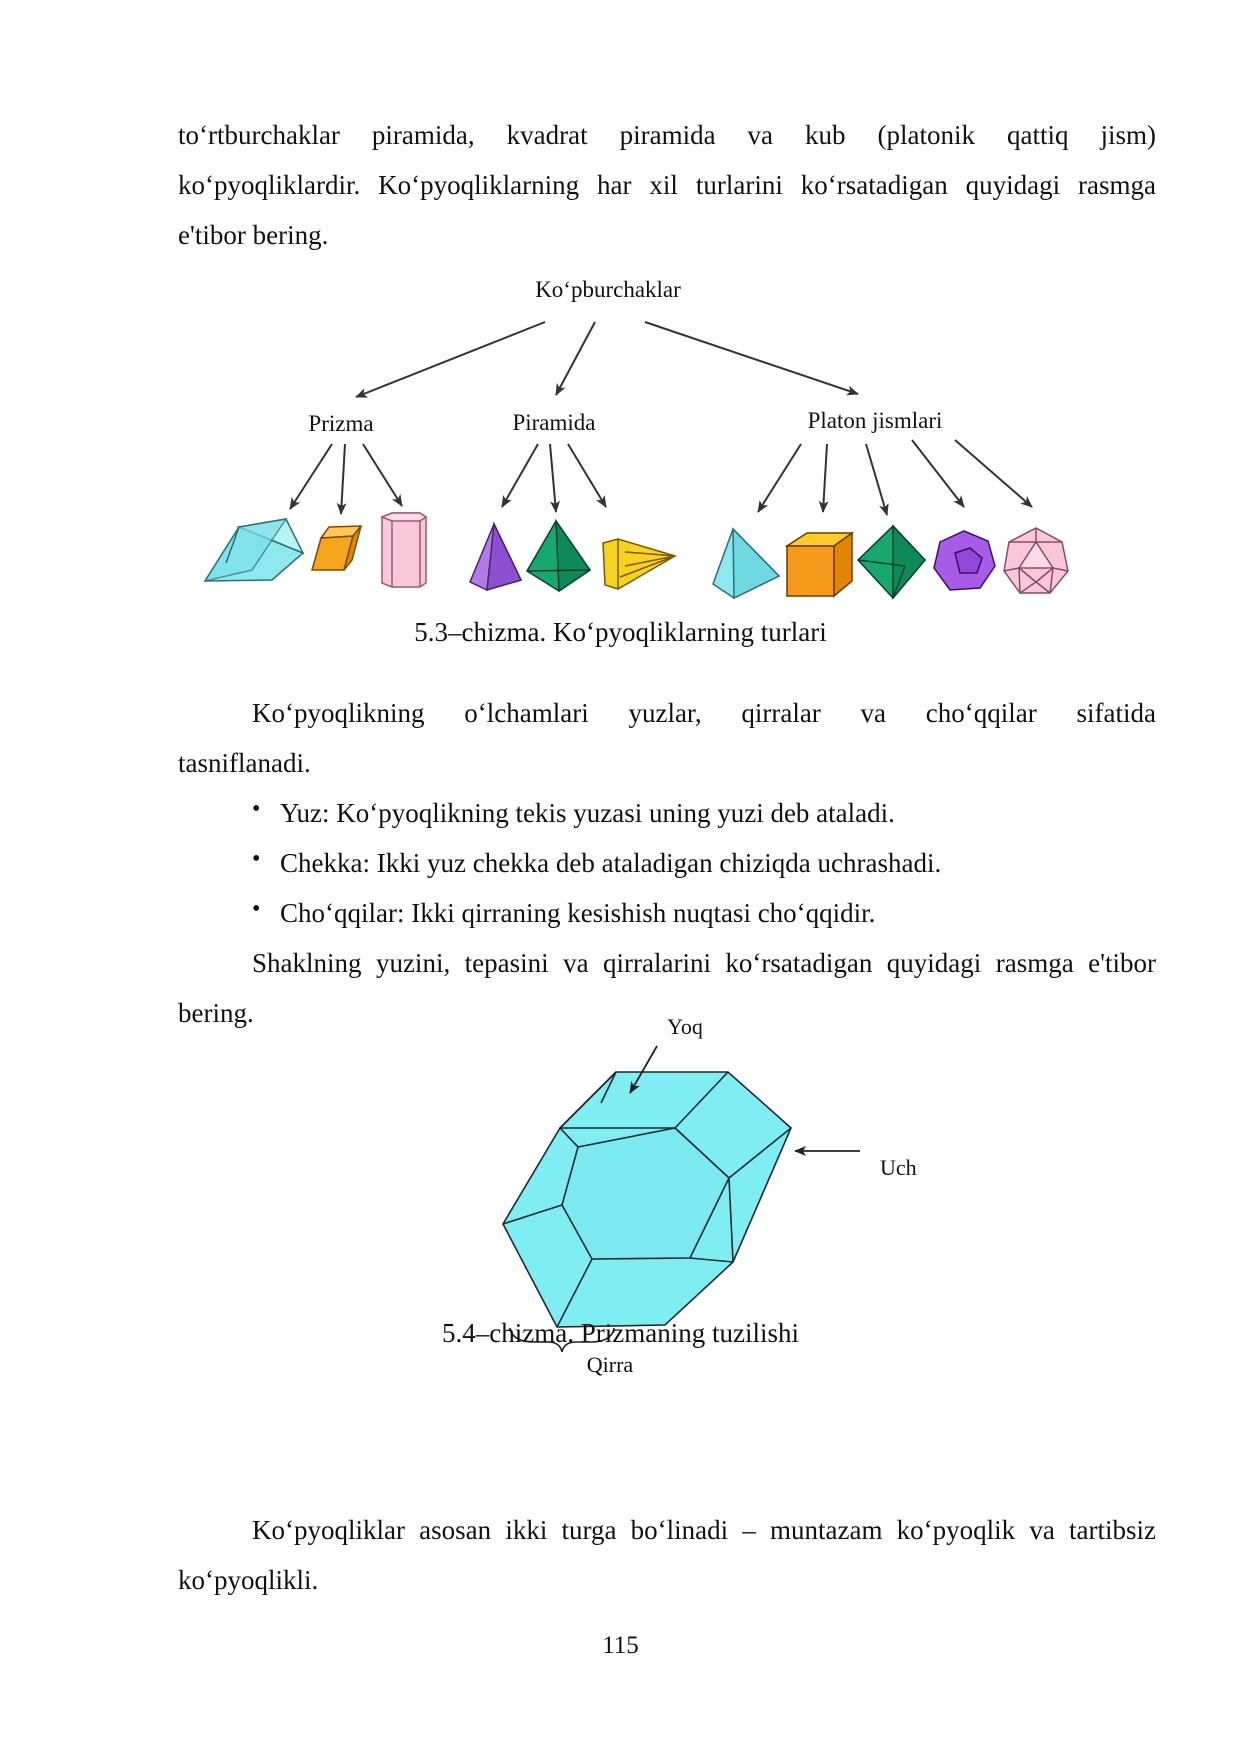 The width and height of the screenshot is (1241, 1754). What do you see at coordinates (639, 564) in the screenshot?
I see `hexagonal-pyramid-shape` at bounding box center [639, 564].